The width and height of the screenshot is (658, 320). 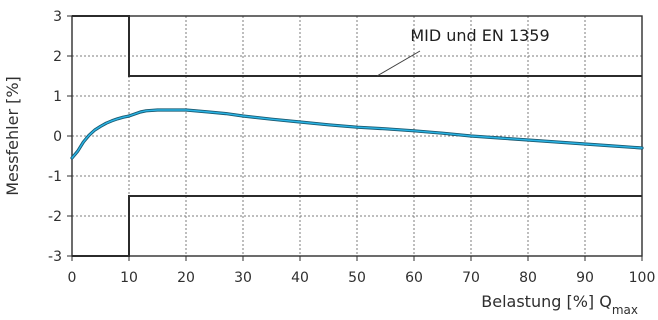 I want to click on y-tick-label: -1, so click(x=55, y=177).